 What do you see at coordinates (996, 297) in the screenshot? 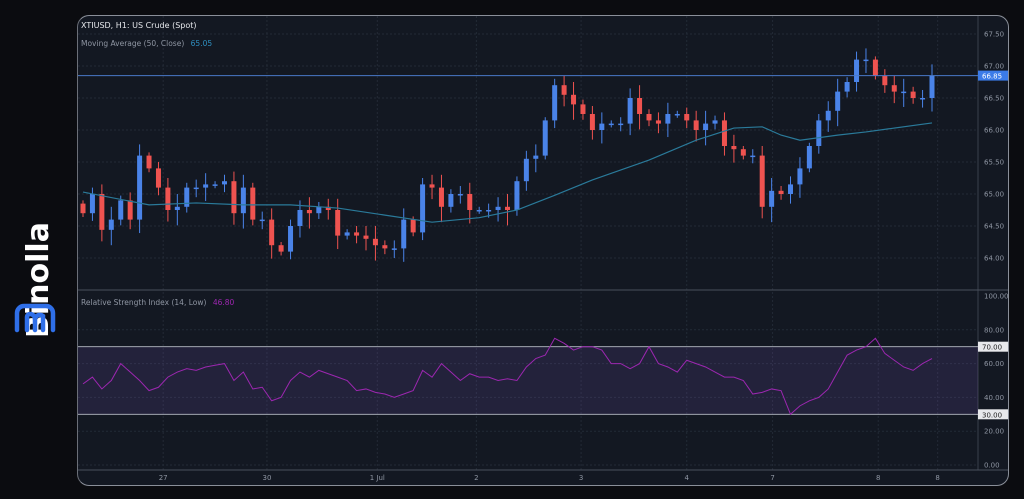
I see `rsi-tick-label: 100.00` at bounding box center [996, 297].